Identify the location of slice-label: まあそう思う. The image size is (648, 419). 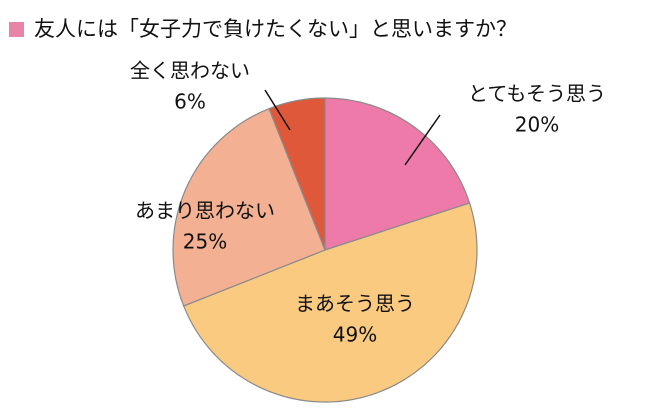
(355, 304).